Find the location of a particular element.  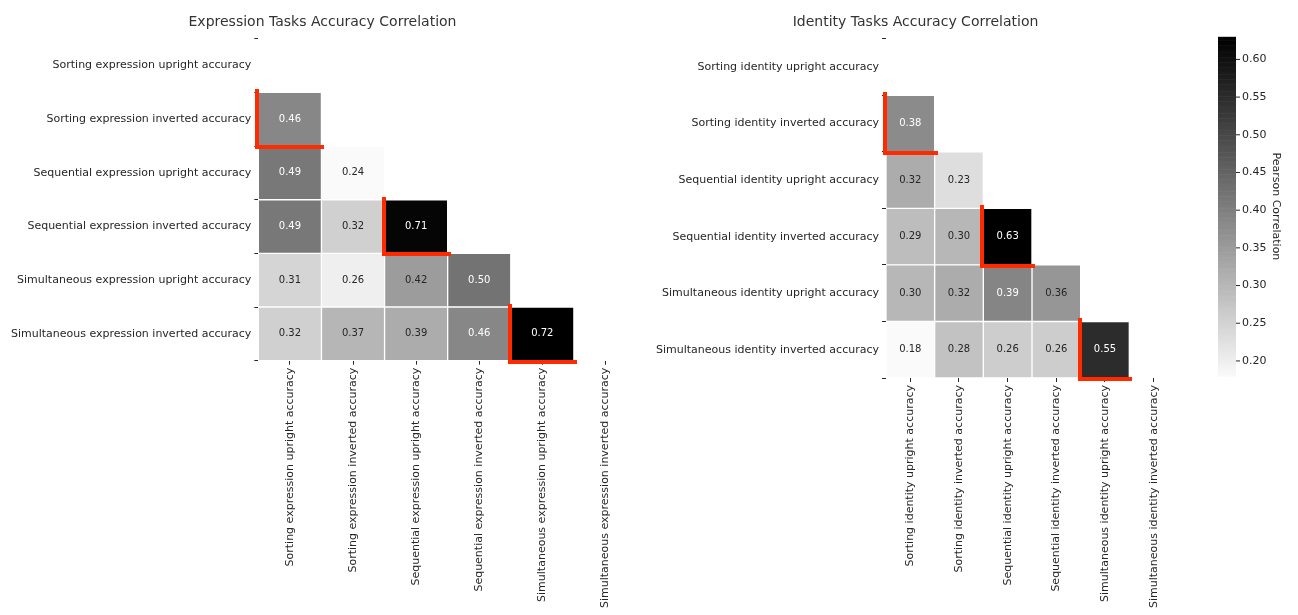

data-label: 0.71 is located at coordinates (416, 226).